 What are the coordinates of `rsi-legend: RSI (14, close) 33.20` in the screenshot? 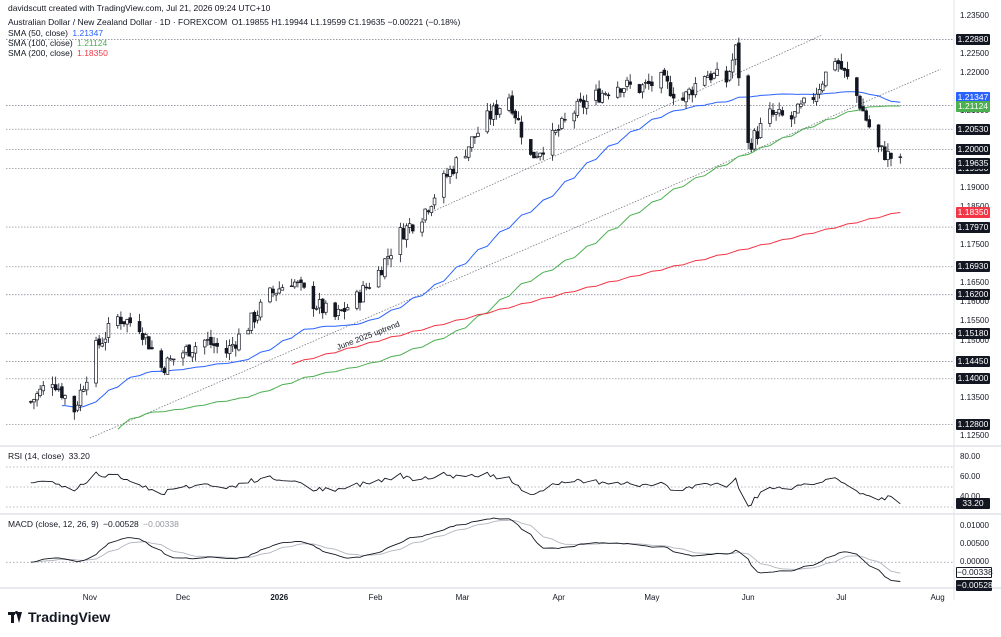 It's located at (49, 456).